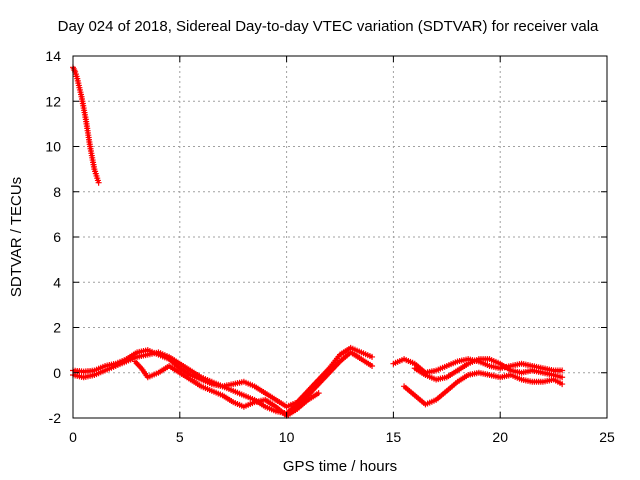 The image size is (640, 480). Describe the element at coordinates (57, 192) in the screenshot. I see `y-tick-label: 8` at that location.